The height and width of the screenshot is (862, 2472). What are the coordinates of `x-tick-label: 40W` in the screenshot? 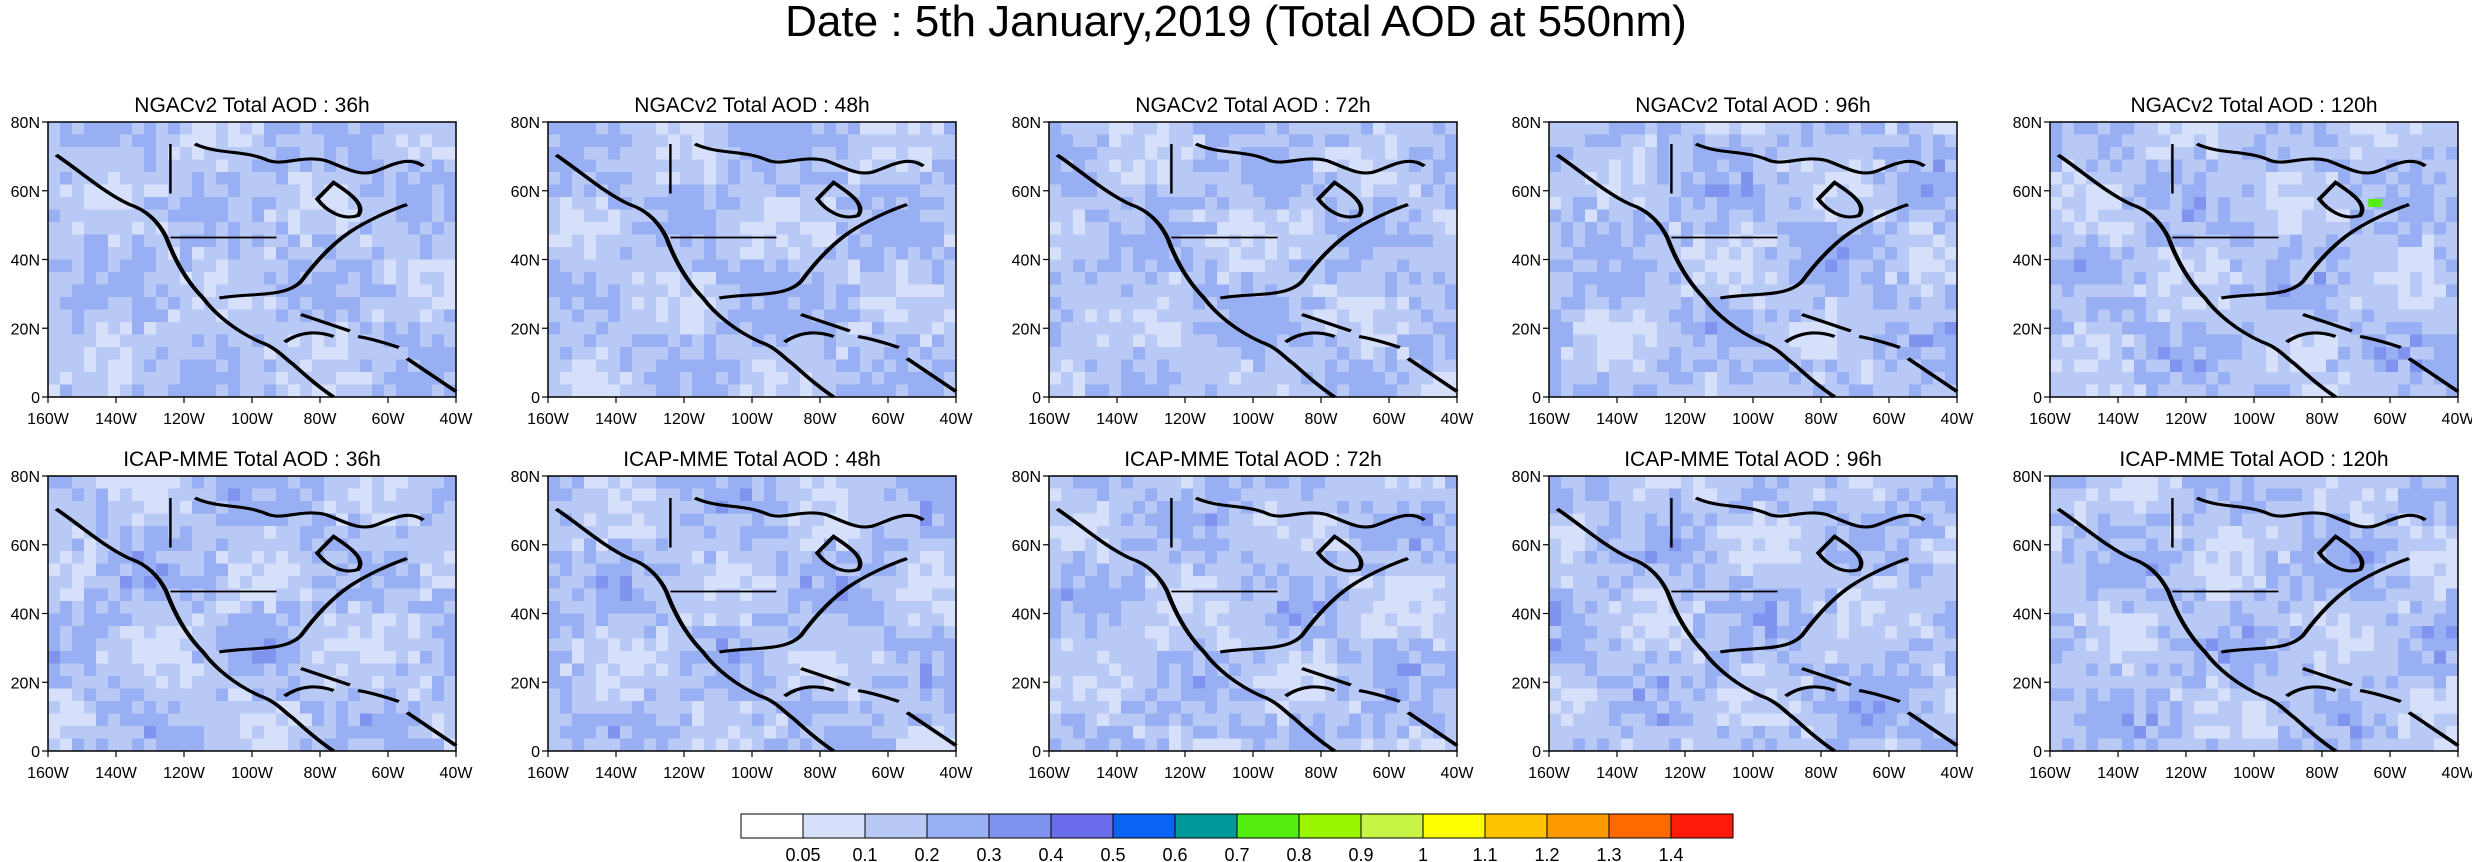 It's located at (457, 419).